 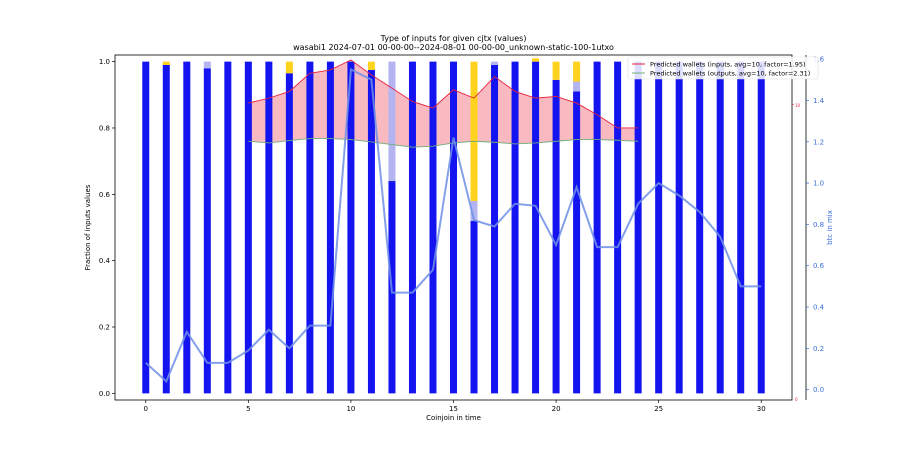 I want to click on right-y-tick-label: 0.8, so click(x=818, y=225).